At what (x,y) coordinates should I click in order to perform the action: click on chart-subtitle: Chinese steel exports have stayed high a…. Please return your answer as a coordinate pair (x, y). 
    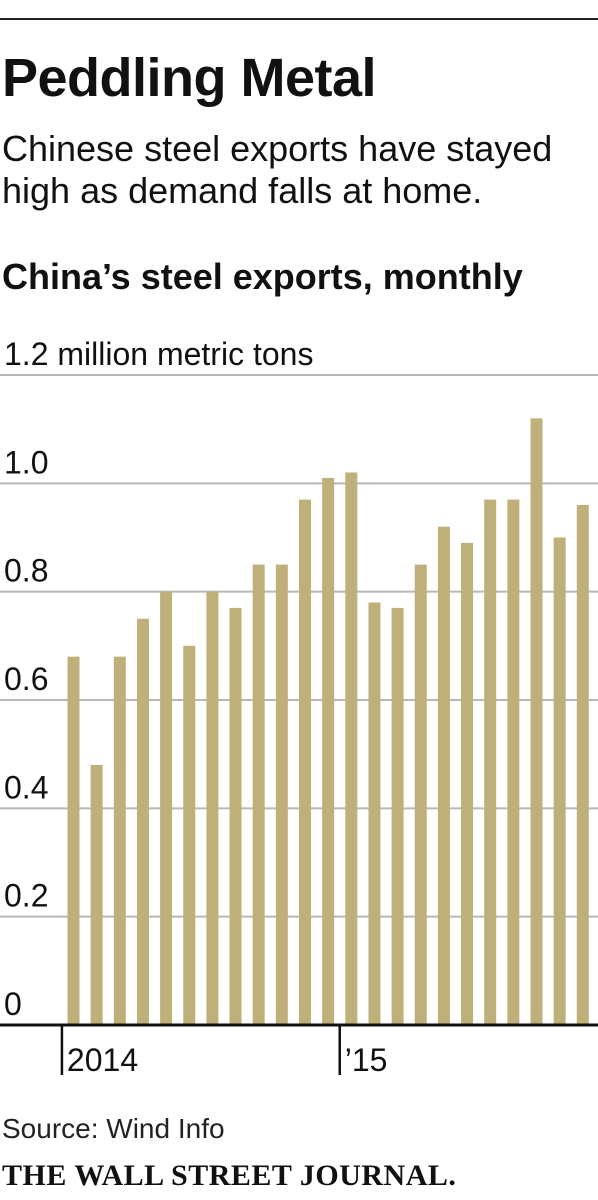
    Looking at the image, I should click on (277, 169).